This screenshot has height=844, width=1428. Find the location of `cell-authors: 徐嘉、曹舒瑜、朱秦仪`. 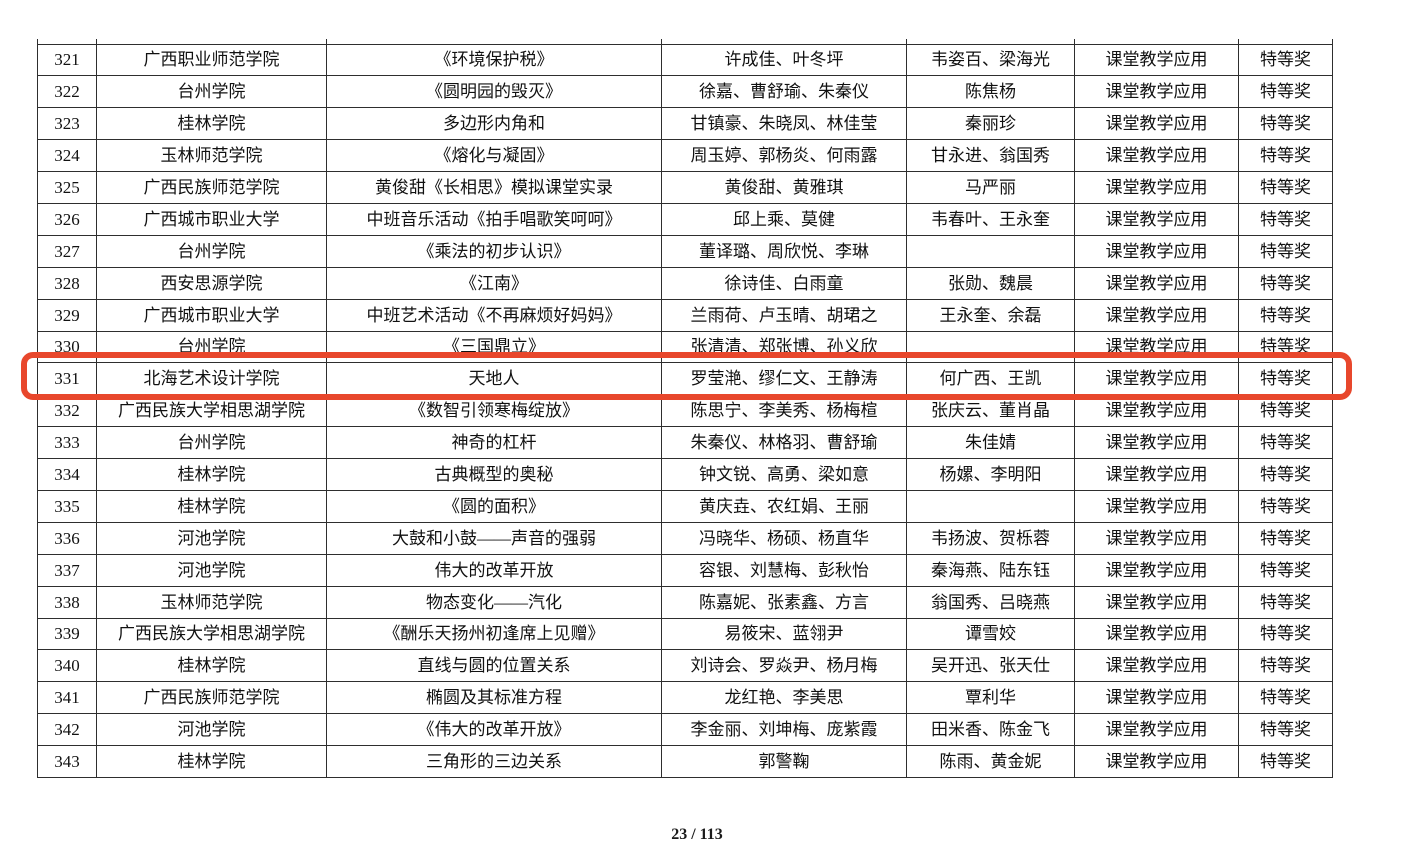

cell-authors: 徐嘉、曹舒瑜、朱秦仪 is located at coordinates (784, 92).